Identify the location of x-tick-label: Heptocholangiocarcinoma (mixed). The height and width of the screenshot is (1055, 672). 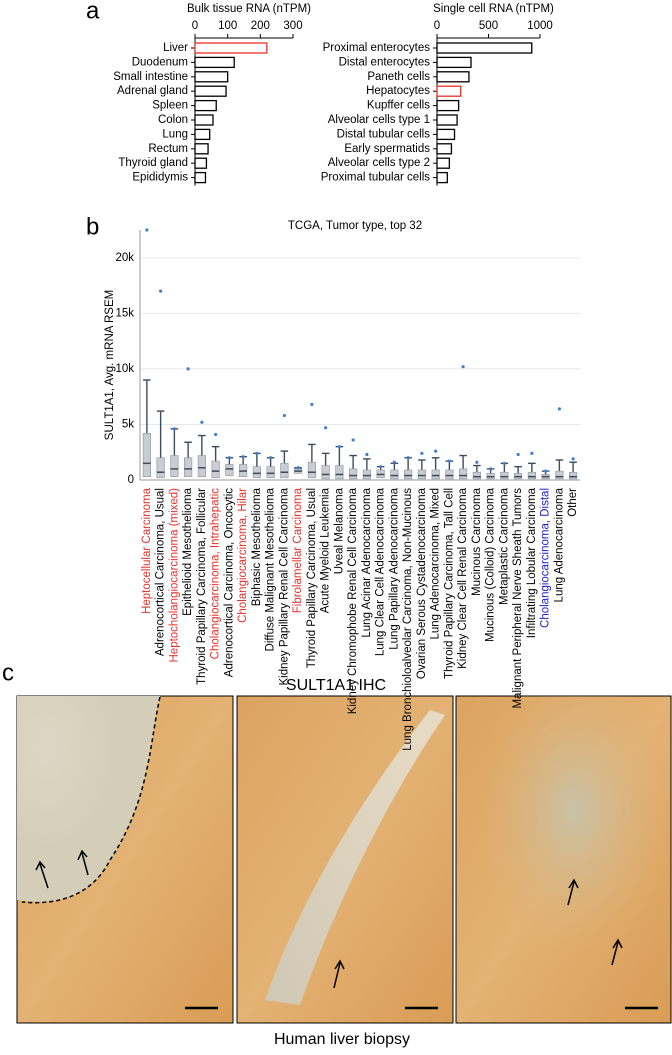
(174, 575).